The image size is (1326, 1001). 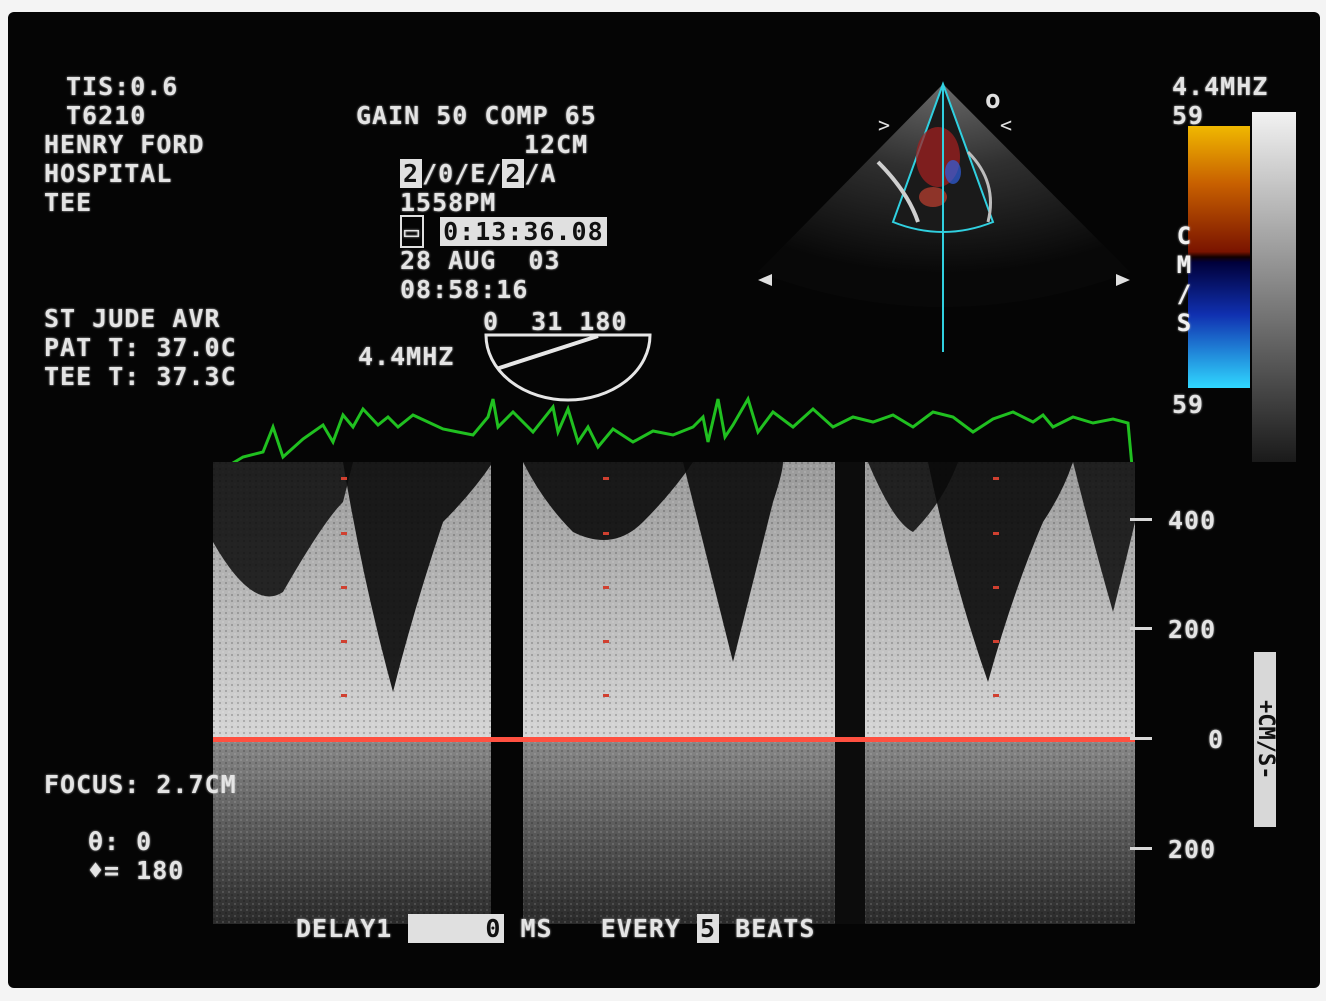 I want to click on time-pm-label: 1558PM, so click(x=448, y=202).